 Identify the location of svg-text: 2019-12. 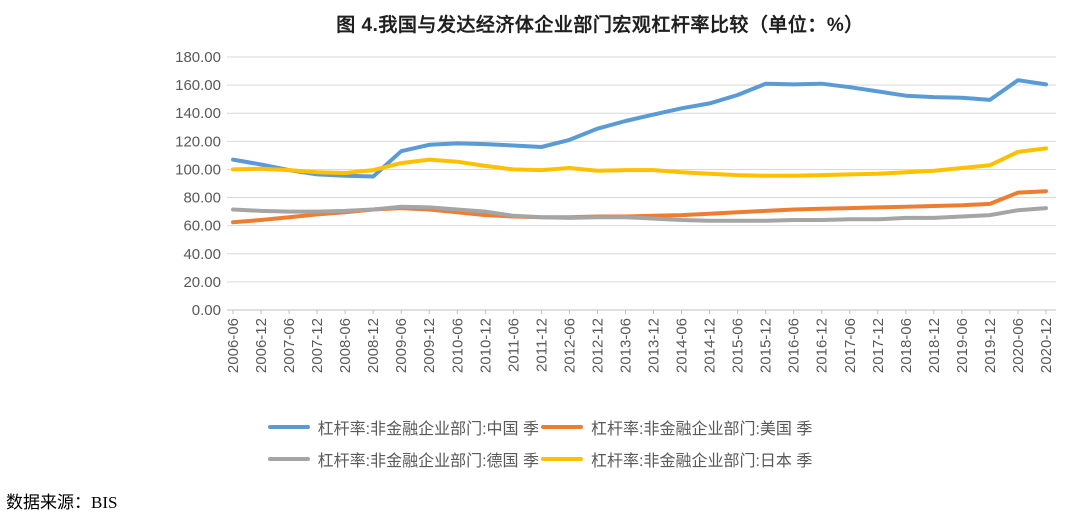
(990, 345).